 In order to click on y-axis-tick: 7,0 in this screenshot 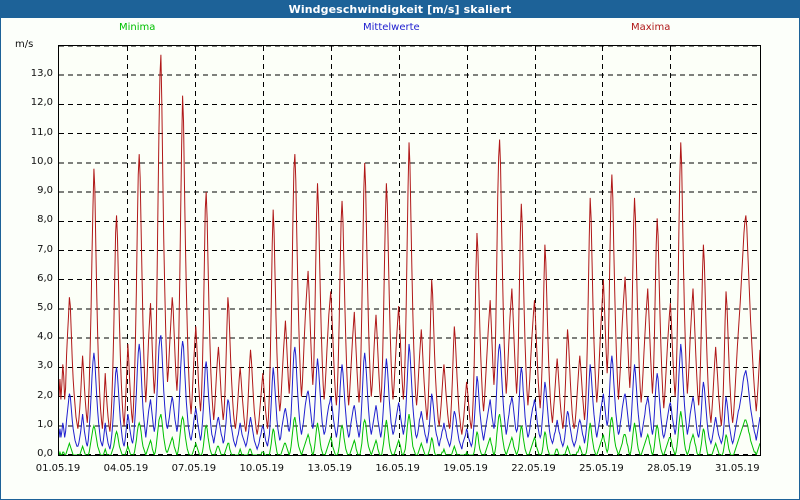, I will do `click(45, 249)`.